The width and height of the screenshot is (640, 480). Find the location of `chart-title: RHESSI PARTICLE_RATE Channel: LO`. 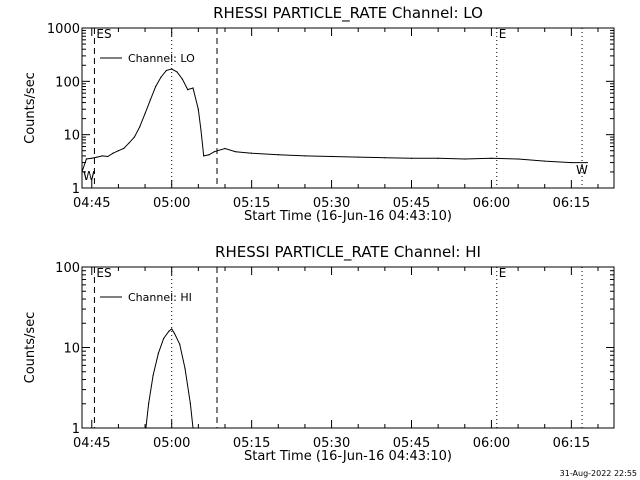

chart-title: RHESSI PARTICLE_RATE Channel: LO is located at coordinates (348, 13).